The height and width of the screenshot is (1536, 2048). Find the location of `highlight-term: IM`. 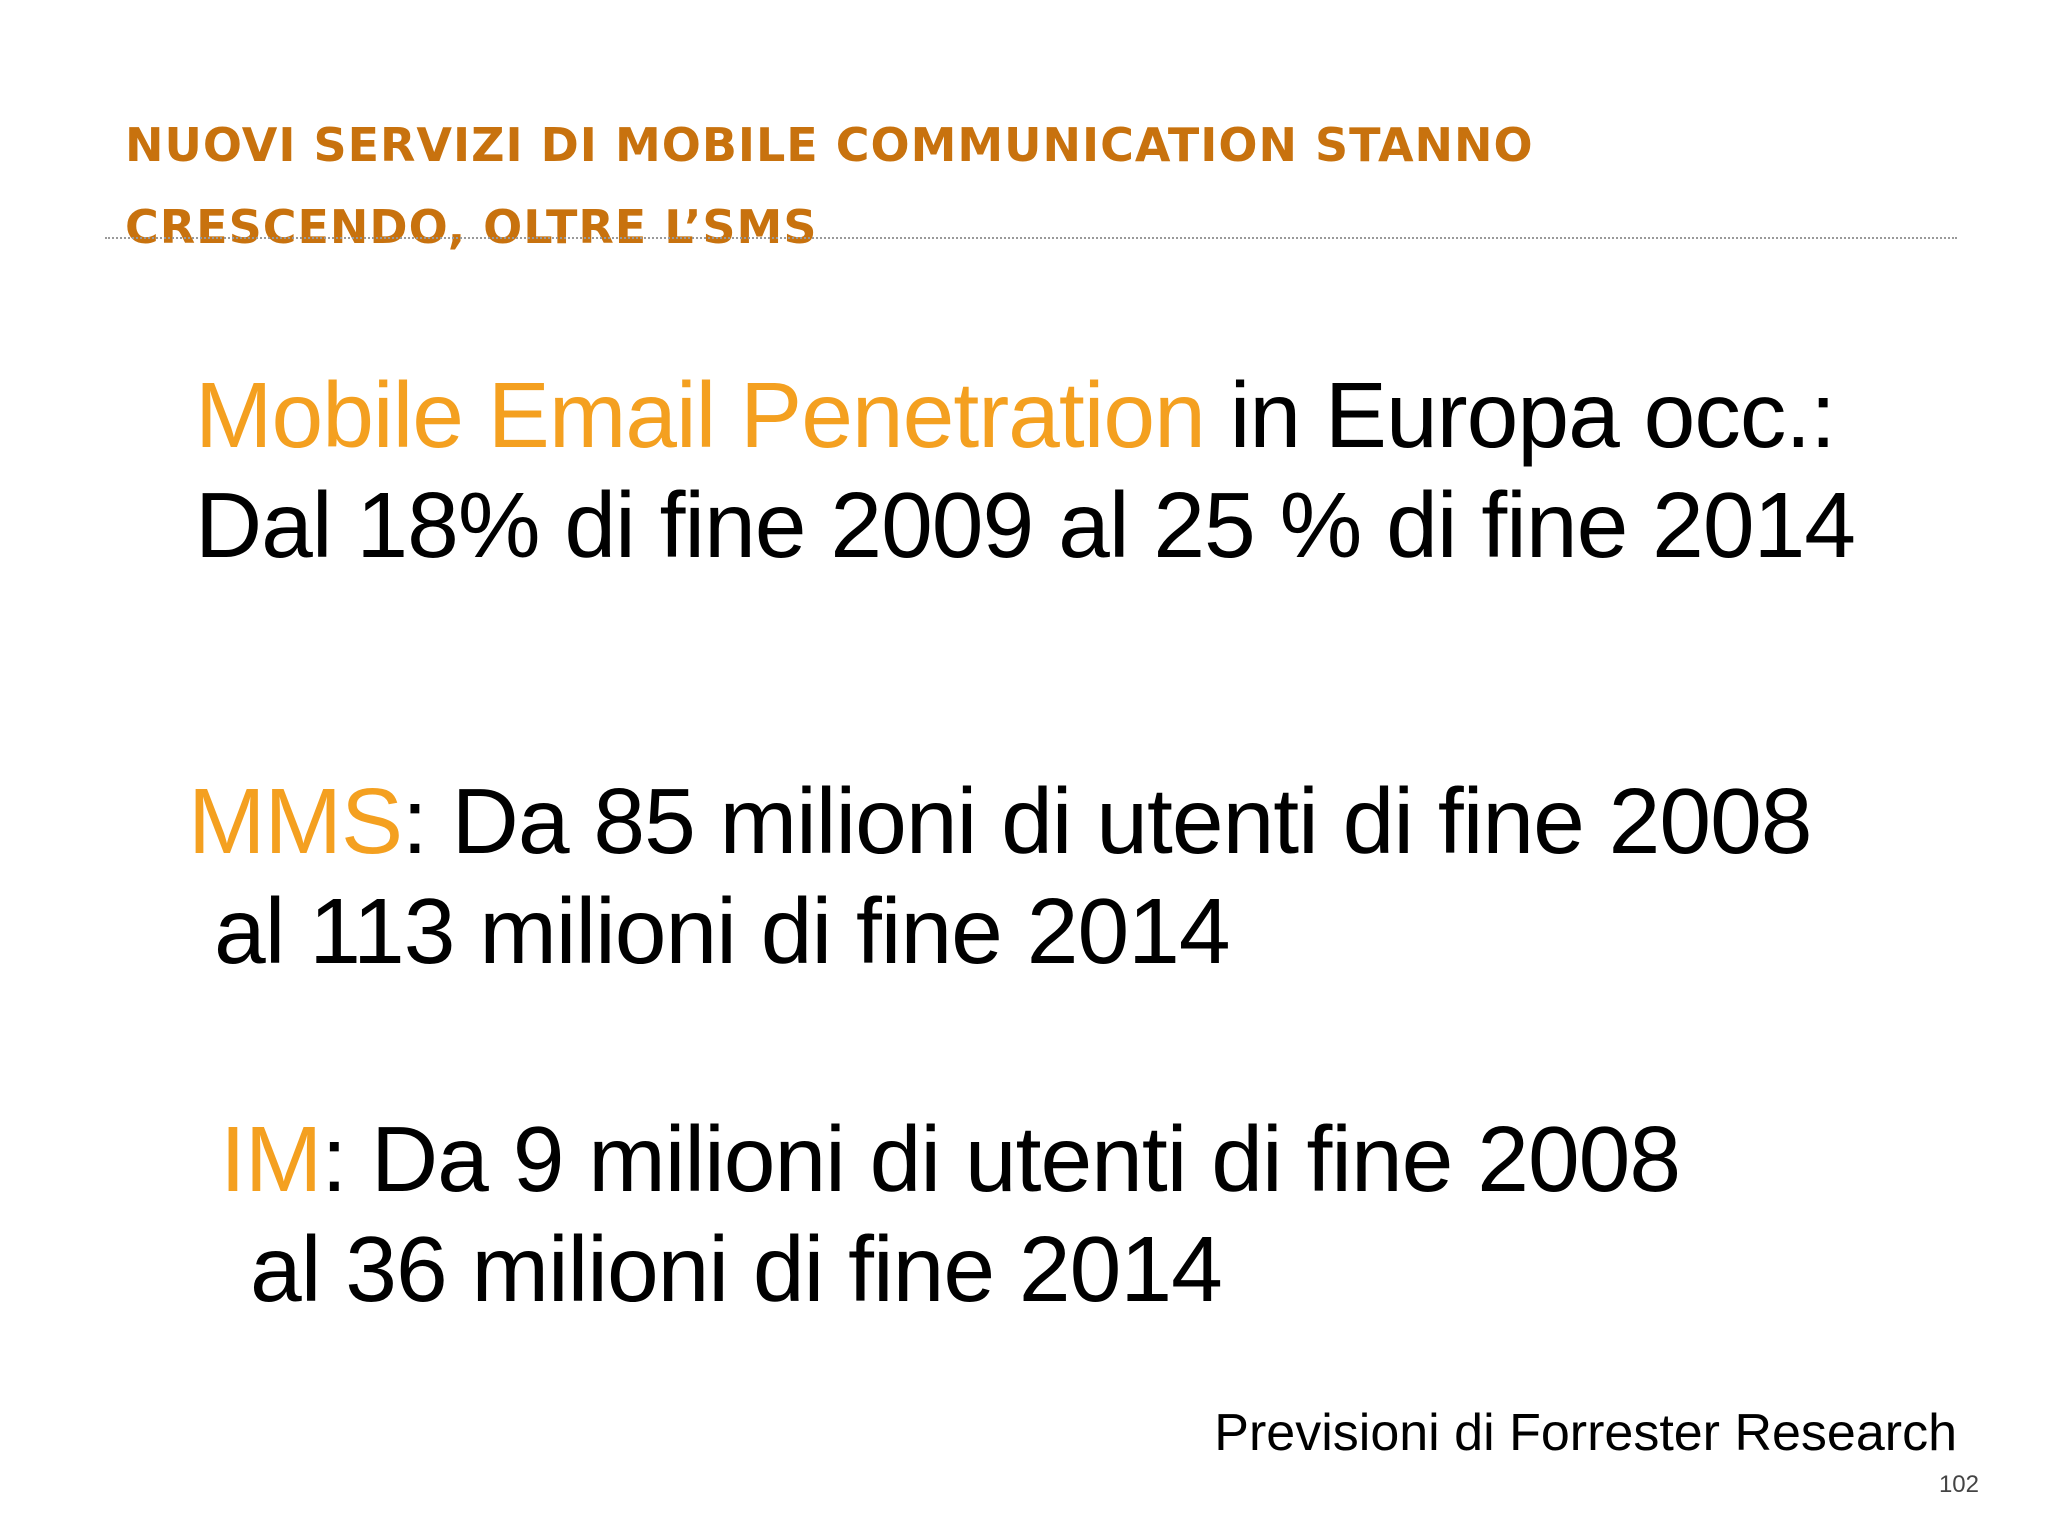

highlight-term: IM is located at coordinates (271, 1159).